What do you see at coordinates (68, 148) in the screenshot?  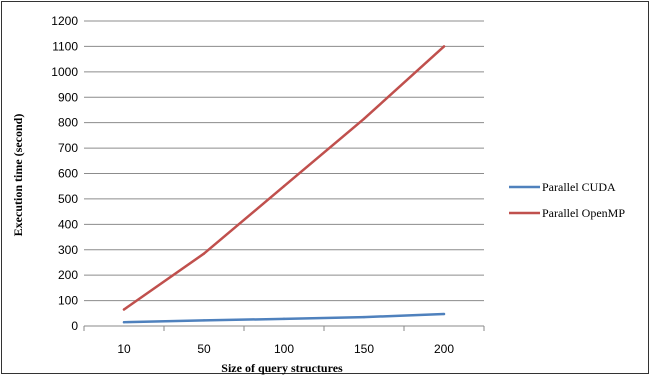 I see `y-tick-label: 700` at bounding box center [68, 148].